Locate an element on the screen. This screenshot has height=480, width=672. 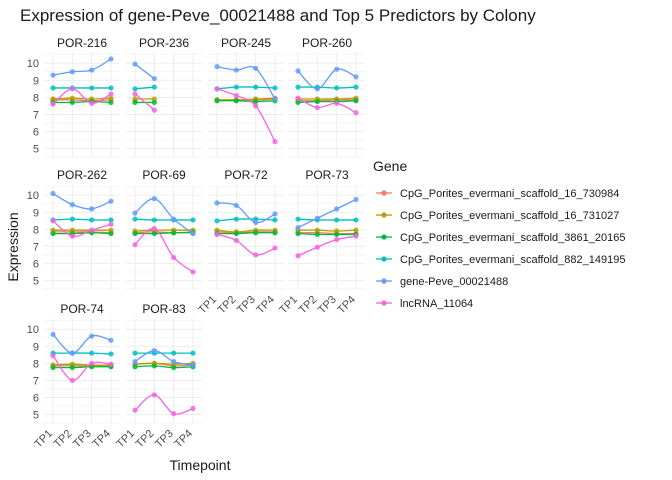
facet-strip-label: POR-74 is located at coordinates (82, 309).